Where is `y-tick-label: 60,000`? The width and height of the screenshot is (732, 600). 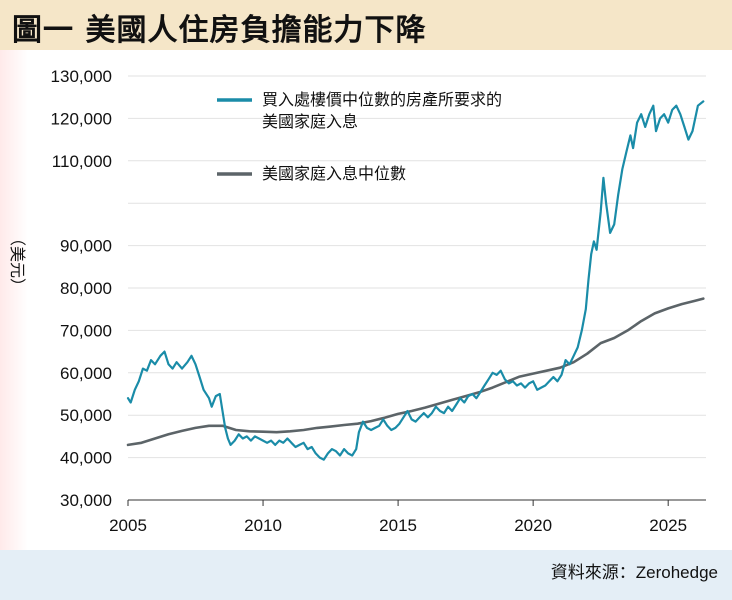
y-tick-label: 60,000 is located at coordinates (86, 373).